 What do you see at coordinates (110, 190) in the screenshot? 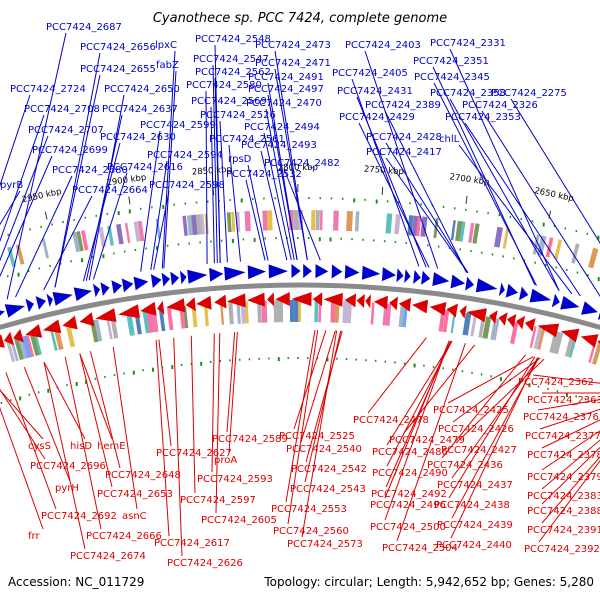
I see `forward-gene-label: PCC7424_2664` at bounding box center [110, 190].